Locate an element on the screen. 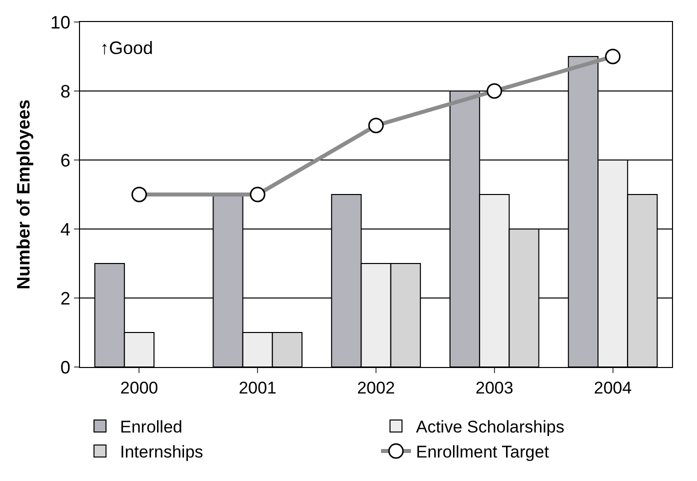  y-tick-label: 0 is located at coordinates (65, 367).